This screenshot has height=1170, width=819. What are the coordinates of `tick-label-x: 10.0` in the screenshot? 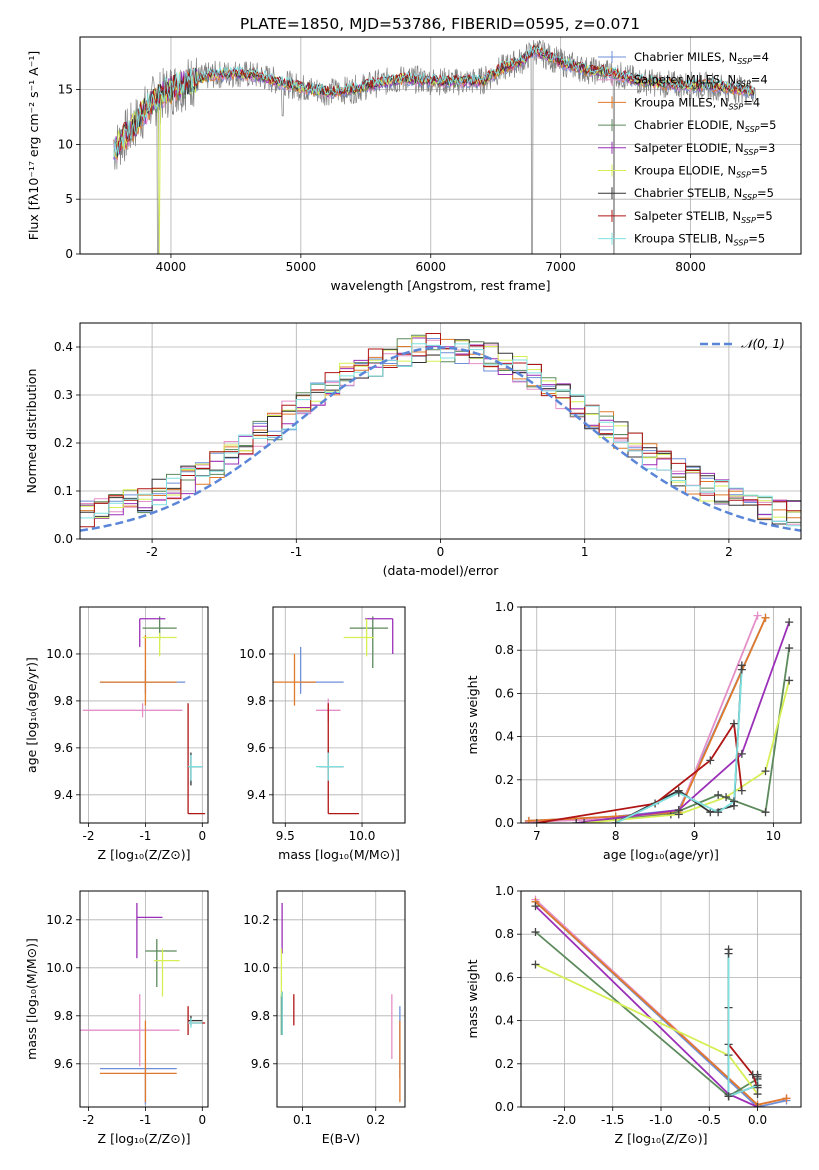 It's located at (362, 836).